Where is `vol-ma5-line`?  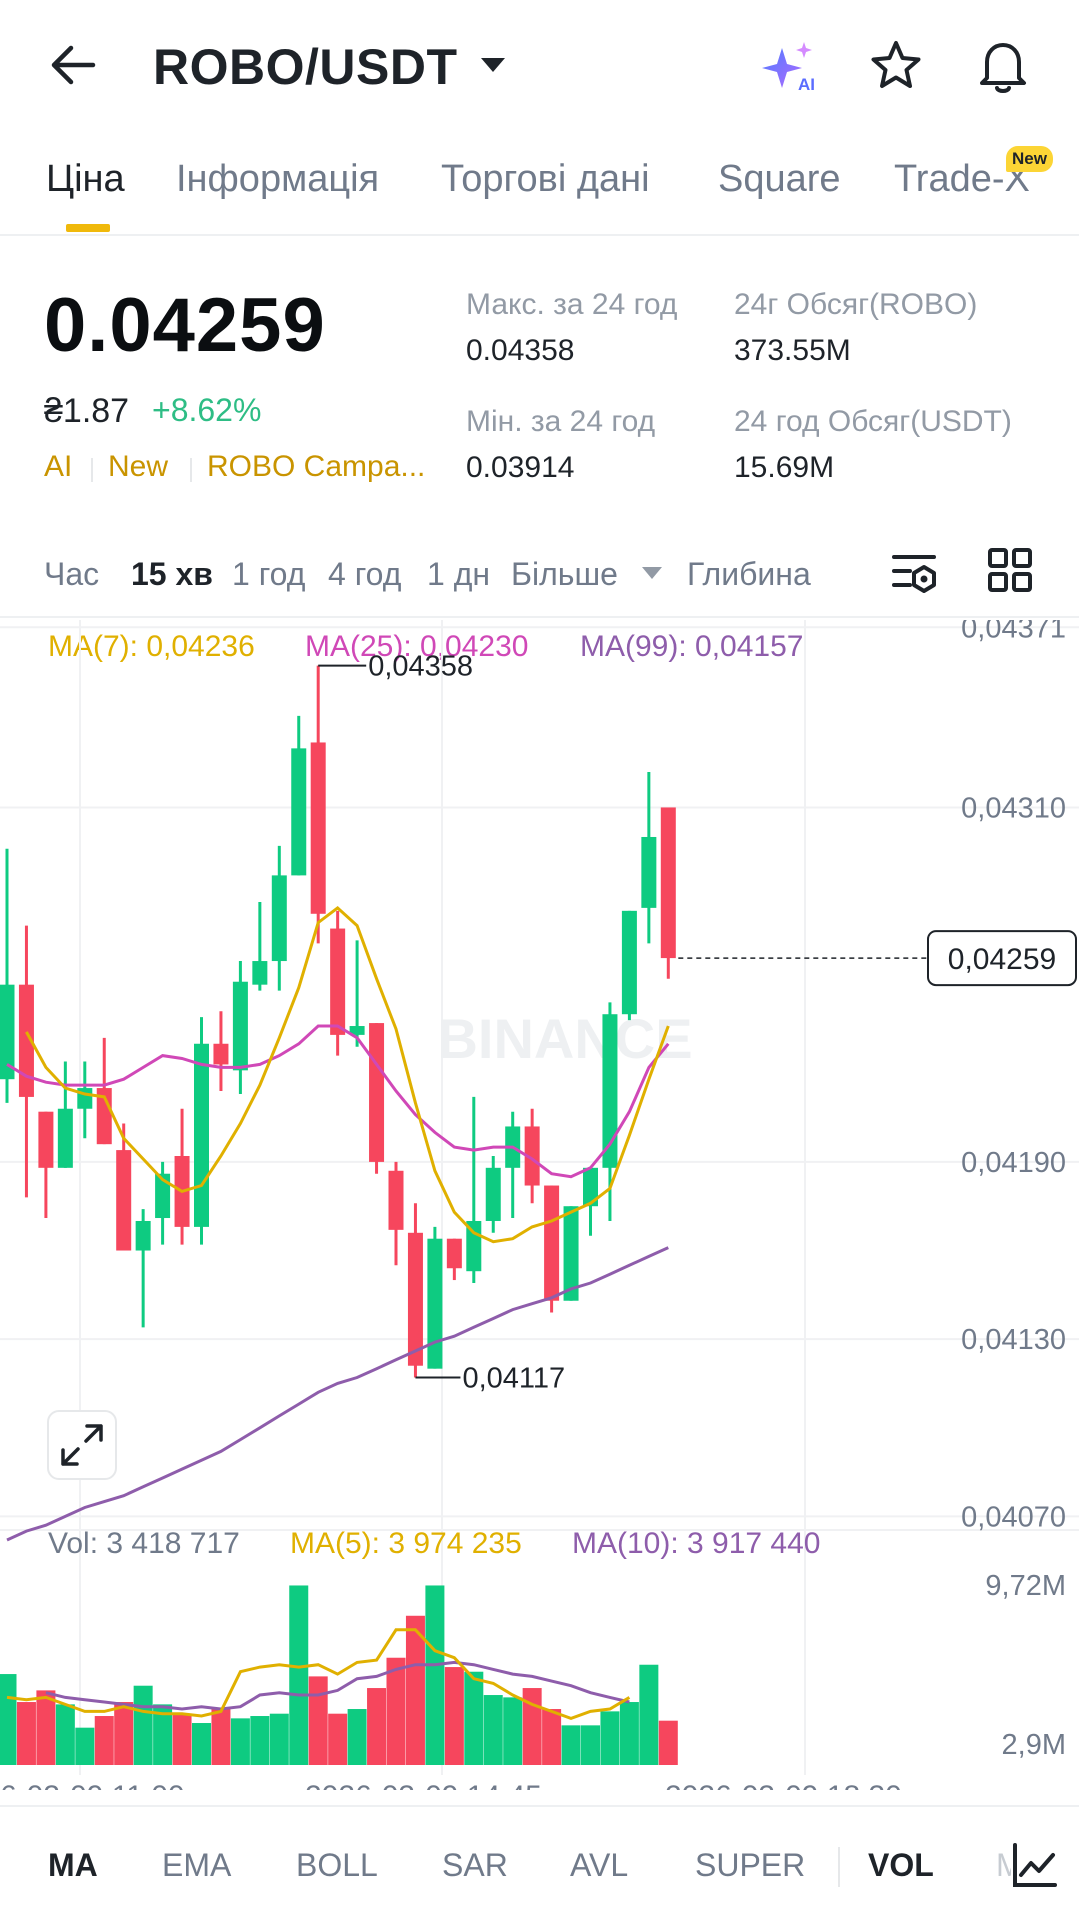
vol-ma5-line is located at coordinates (318, 1674).